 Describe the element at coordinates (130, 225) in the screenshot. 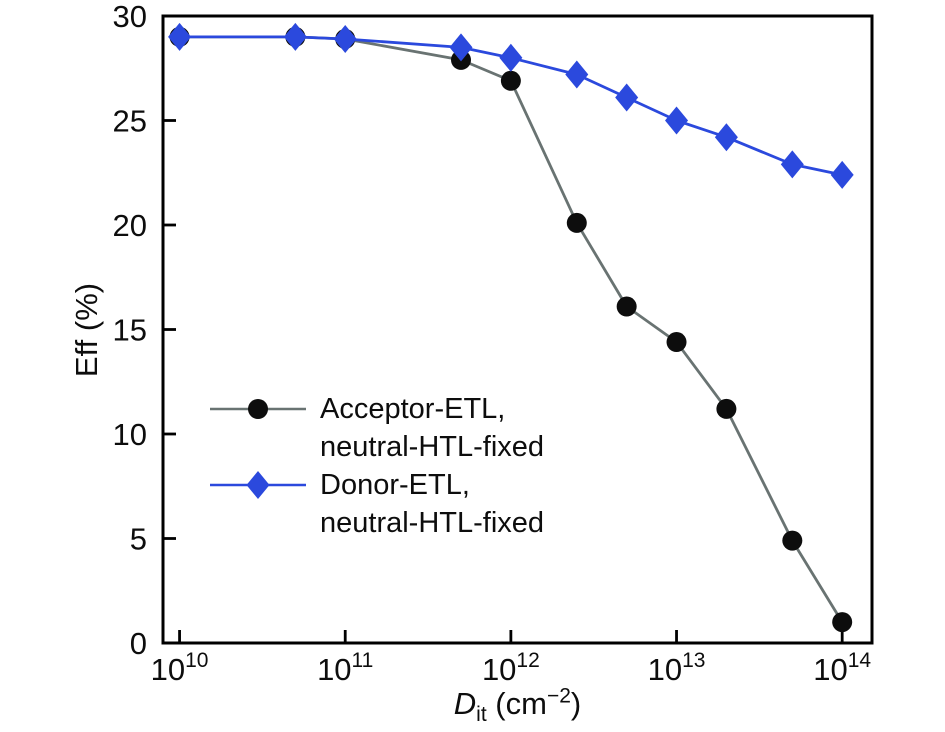

I see `y-tick-label: 20` at that location.